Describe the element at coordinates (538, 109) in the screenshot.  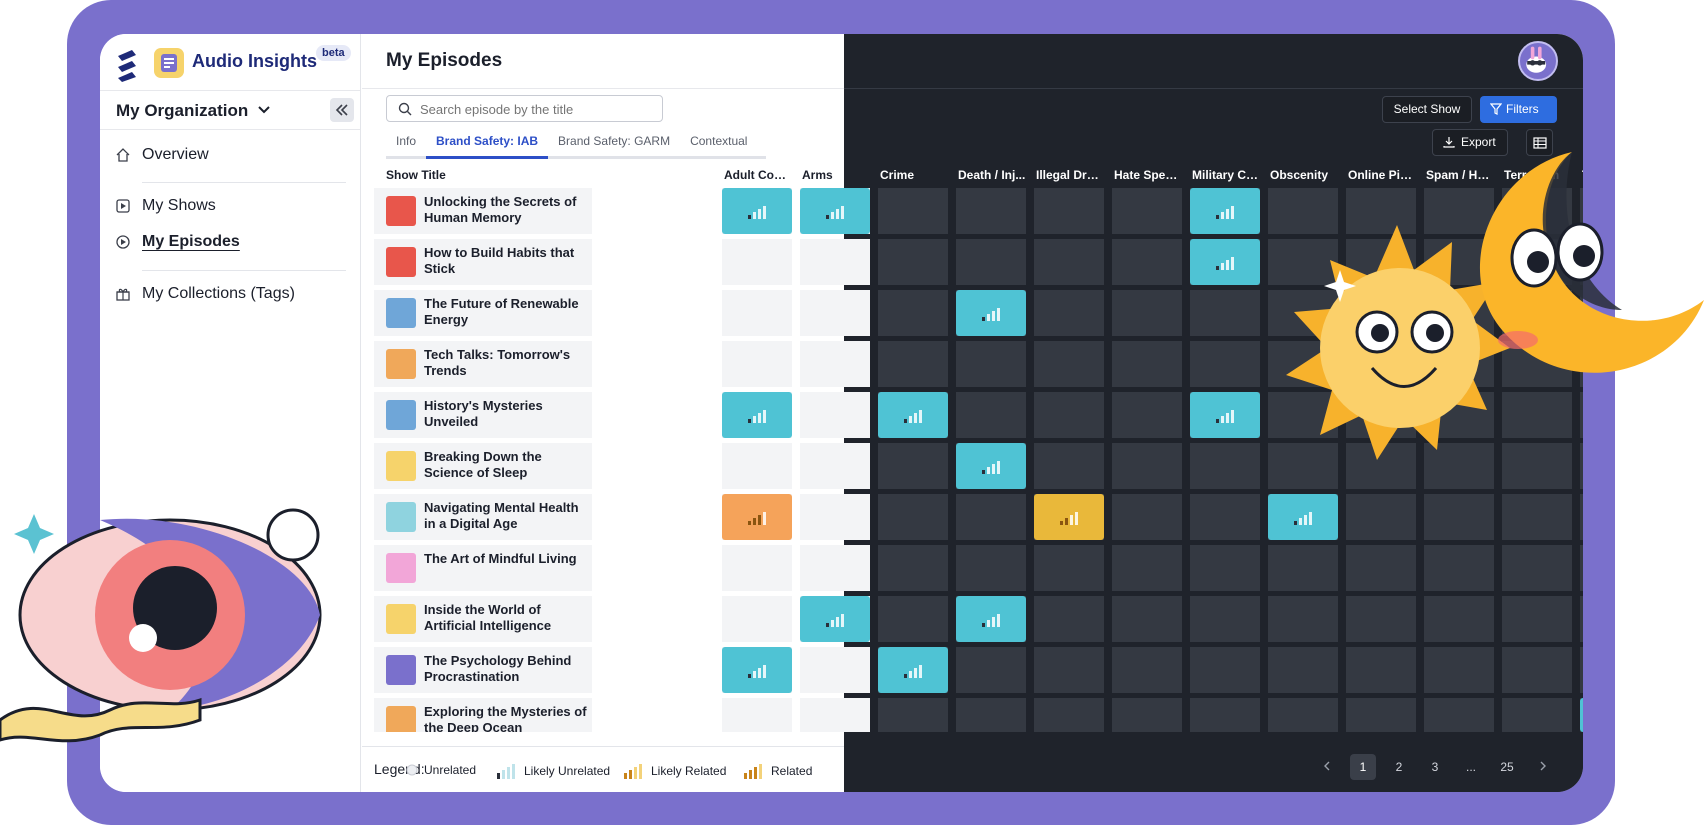
I see `search-input` at that location.